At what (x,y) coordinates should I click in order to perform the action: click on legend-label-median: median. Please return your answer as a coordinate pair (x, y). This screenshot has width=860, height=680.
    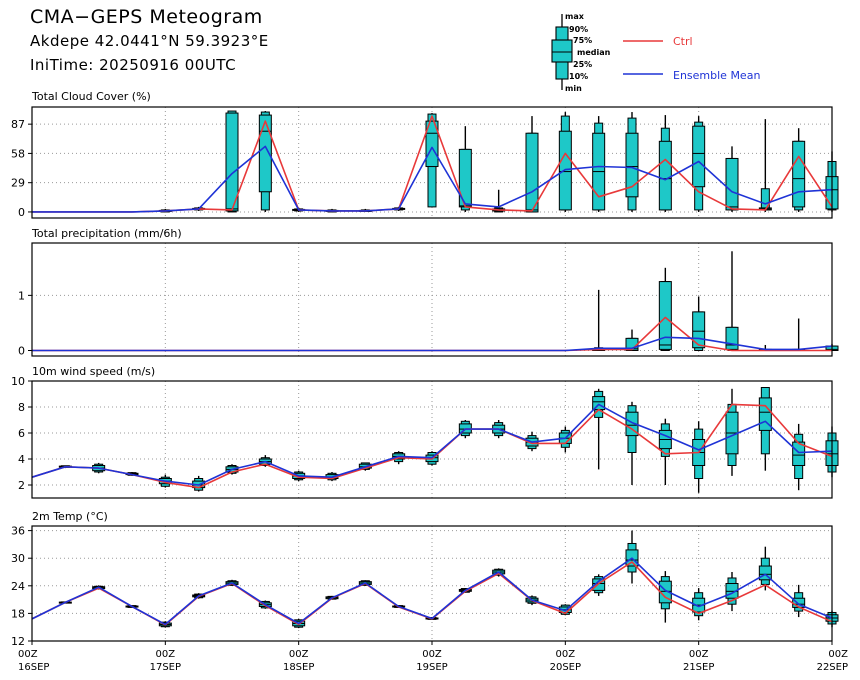
    Looking at the image, I should click on (594, 52).